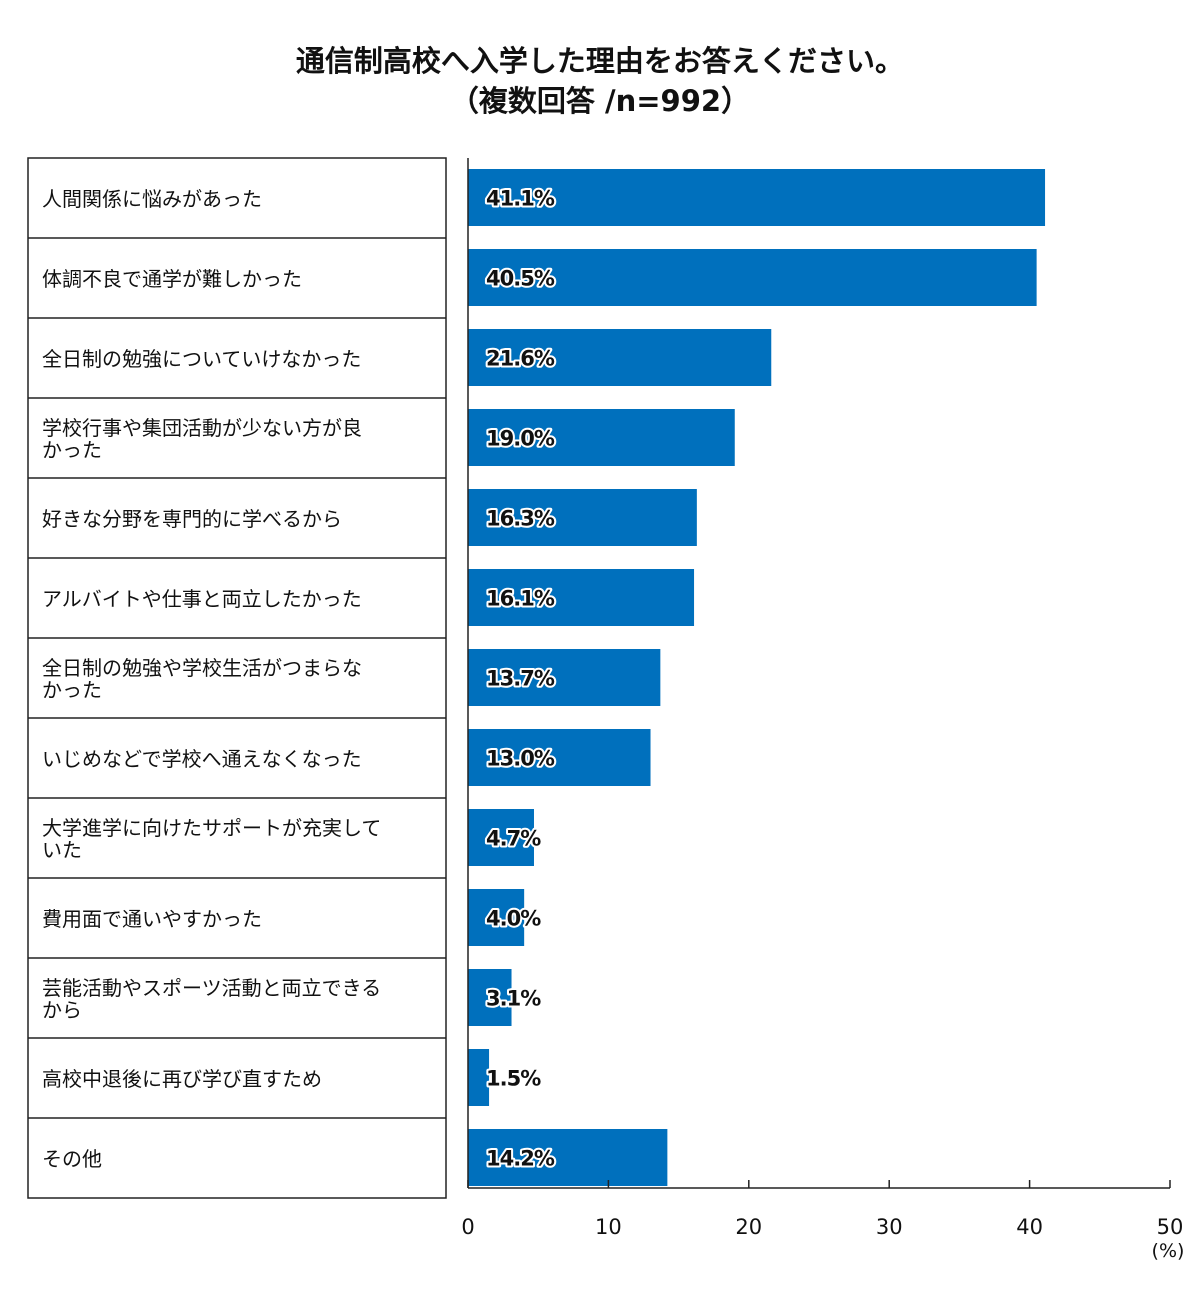 The width and height of the screenshot is (1200, 1300). I want to click on bar-value-label: 16.1%, so click(520, 599).